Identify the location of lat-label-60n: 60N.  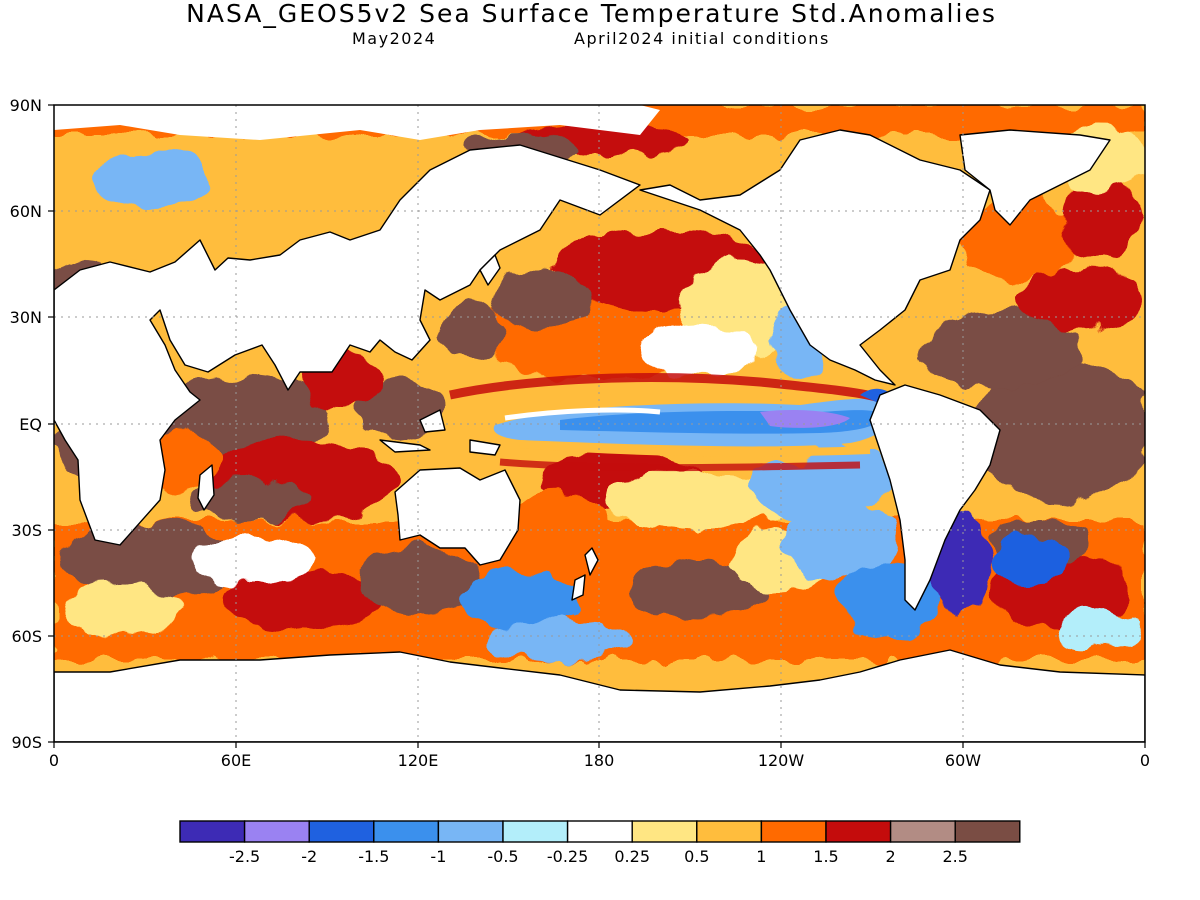
(26, 211).